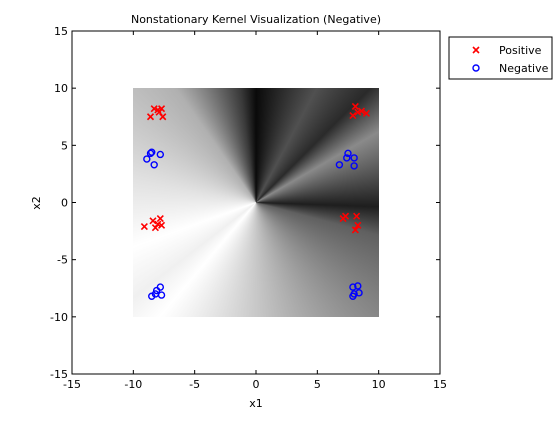  I want to click on x-tick-label: 15, so click(440, 384).